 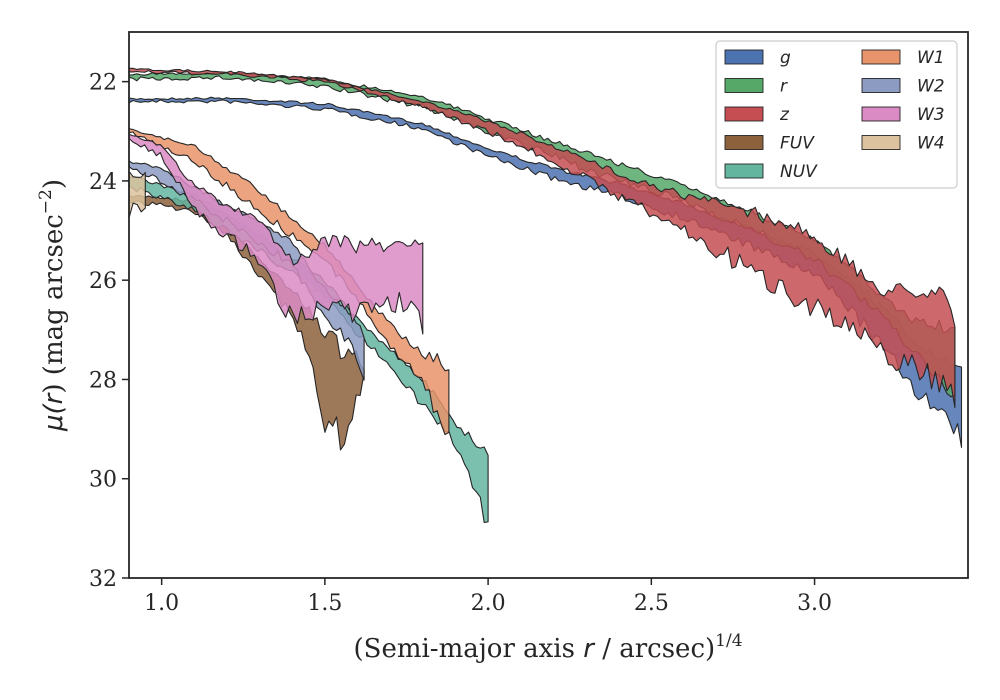 I want to click on y-tick-label: 32, so click(x=103, y=579).